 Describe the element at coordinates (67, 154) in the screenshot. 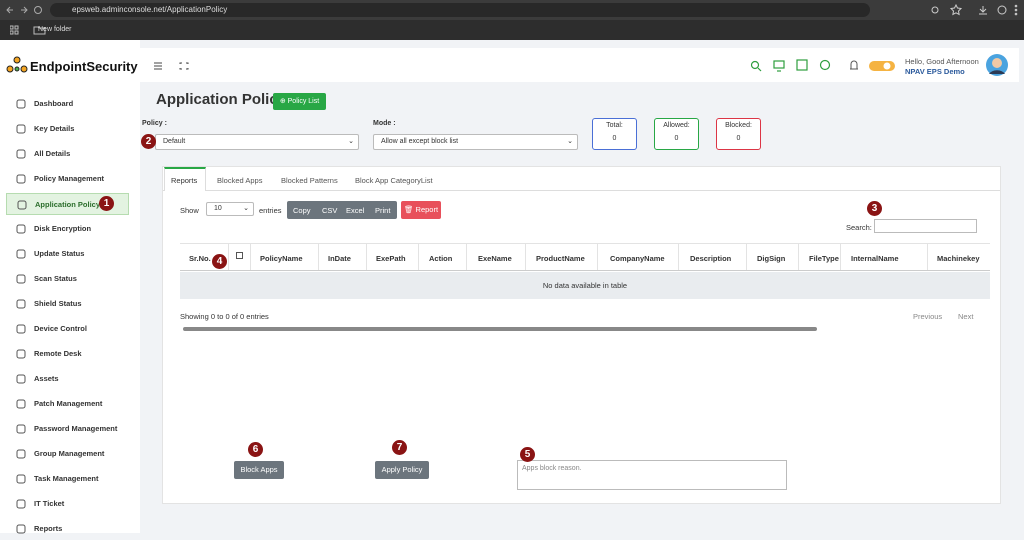

I see `nav-item: All Details` at that location.